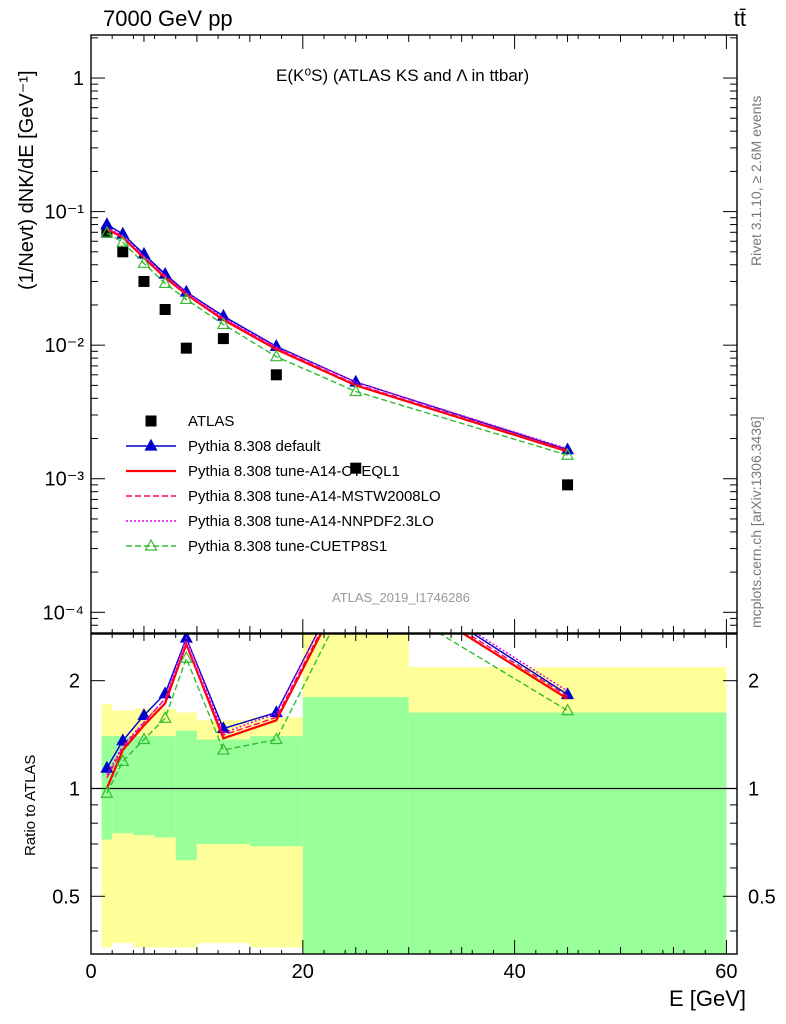  I want to click on ratio-pythia-8-308-tune-a14-nnpdf2-3lo, so click(337, 705).